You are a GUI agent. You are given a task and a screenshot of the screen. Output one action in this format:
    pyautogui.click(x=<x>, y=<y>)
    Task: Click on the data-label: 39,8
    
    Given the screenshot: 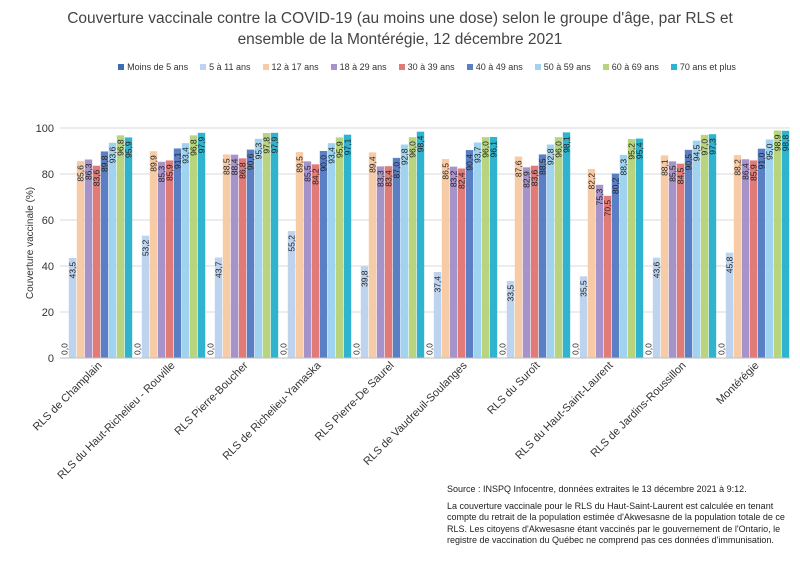 What is the action you would take?
    pyautogui.click(x=365, y=278)
    